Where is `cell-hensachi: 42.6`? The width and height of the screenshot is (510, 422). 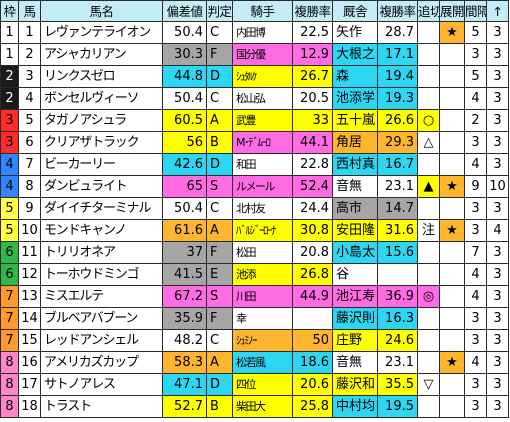 cell-hensachi: 42.6 is located at coordinates (185, 165).